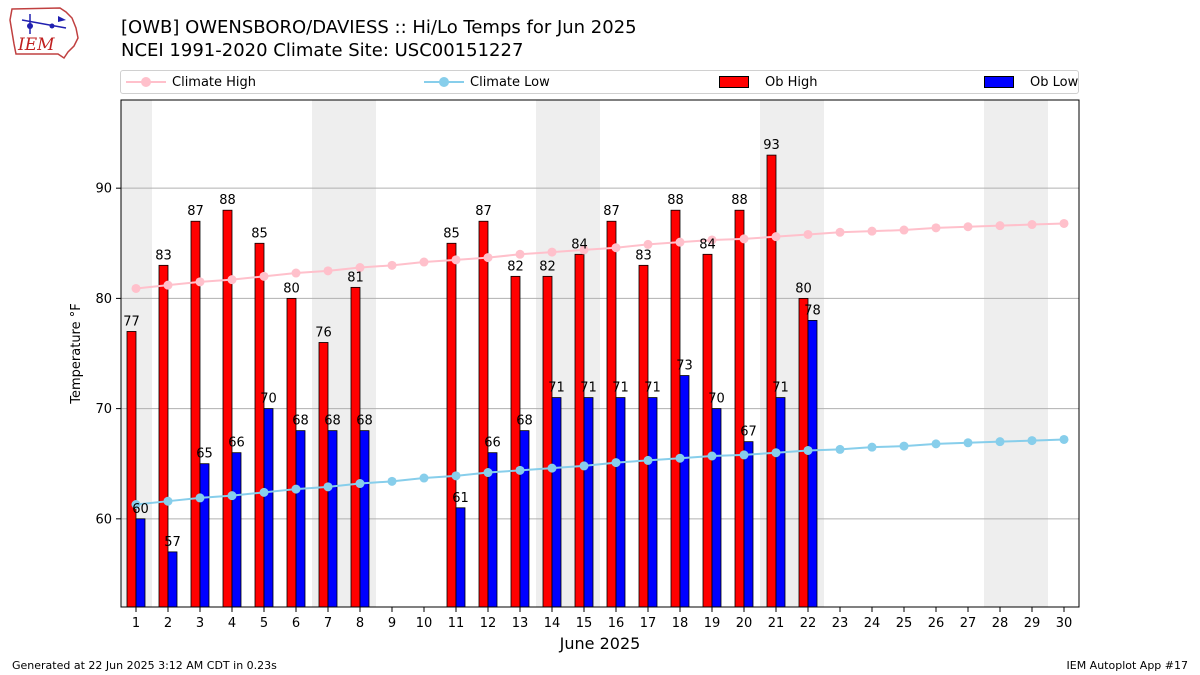 The image size is (1200, 675). What do you see at coordinates (76, 353) in the screenshot?
I see `y-axis-label: Temperature °F` at bounding box center [76, 353].